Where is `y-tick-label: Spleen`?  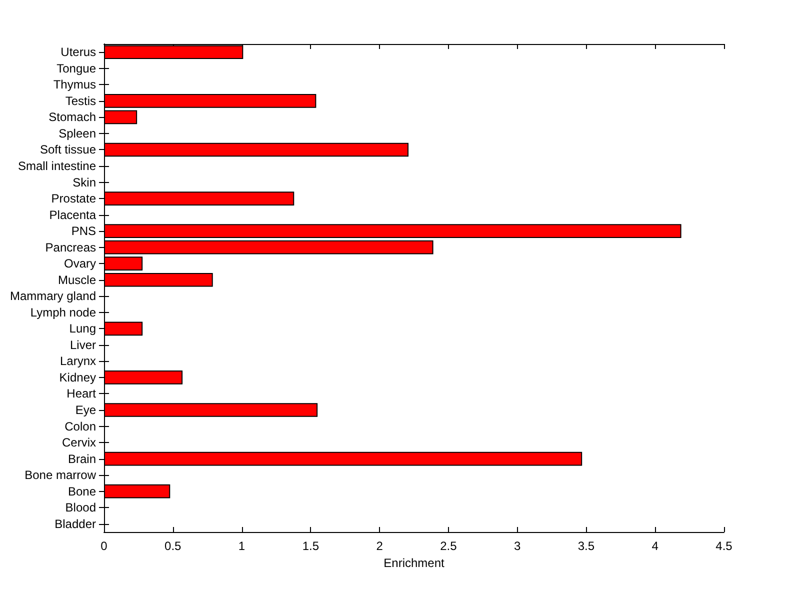 y-tick-label: Spleen is located at coordinates (77, 133).